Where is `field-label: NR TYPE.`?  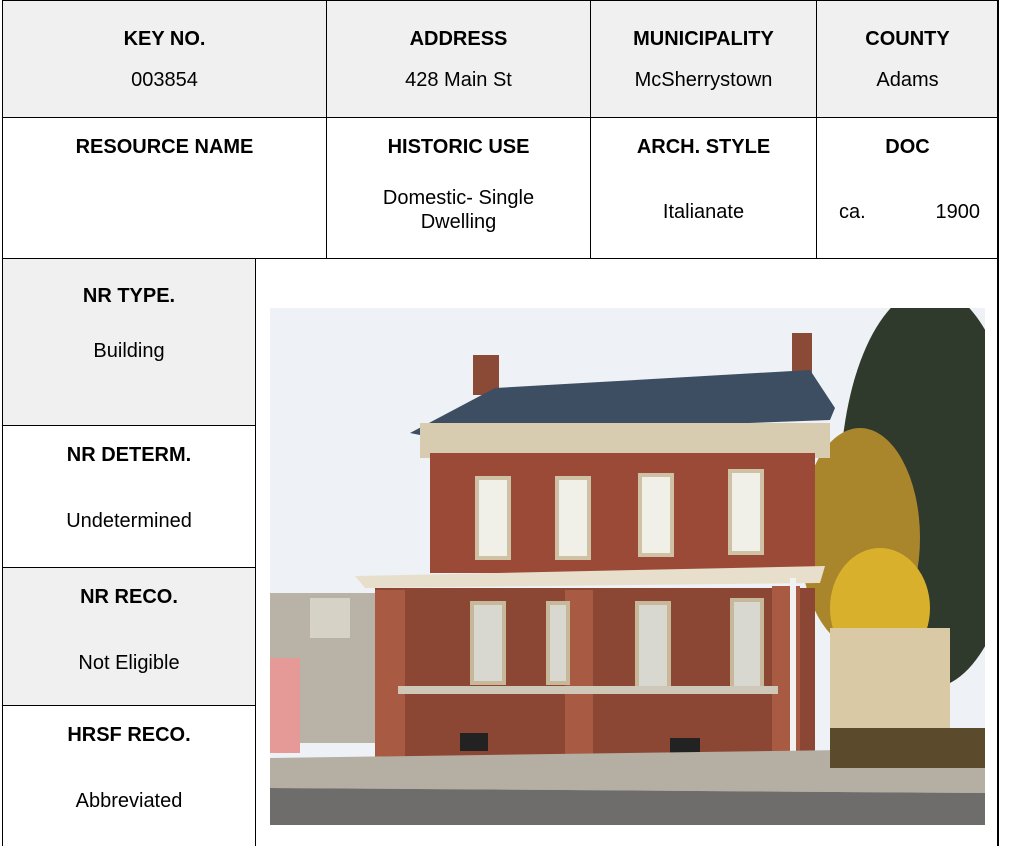 field-label: NR TYPE. is located at coordinates (129, 296).